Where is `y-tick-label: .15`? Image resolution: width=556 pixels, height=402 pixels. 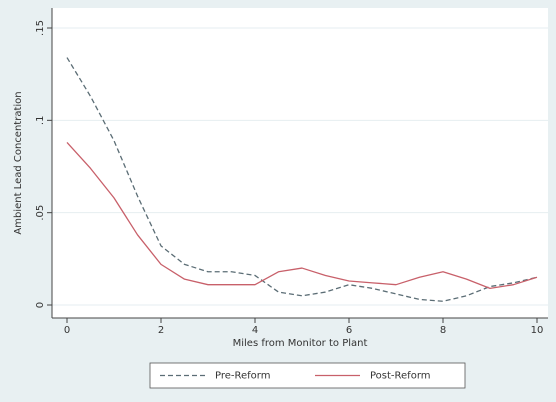
y-tick-label: .15 is located at coordinates (40, 28).